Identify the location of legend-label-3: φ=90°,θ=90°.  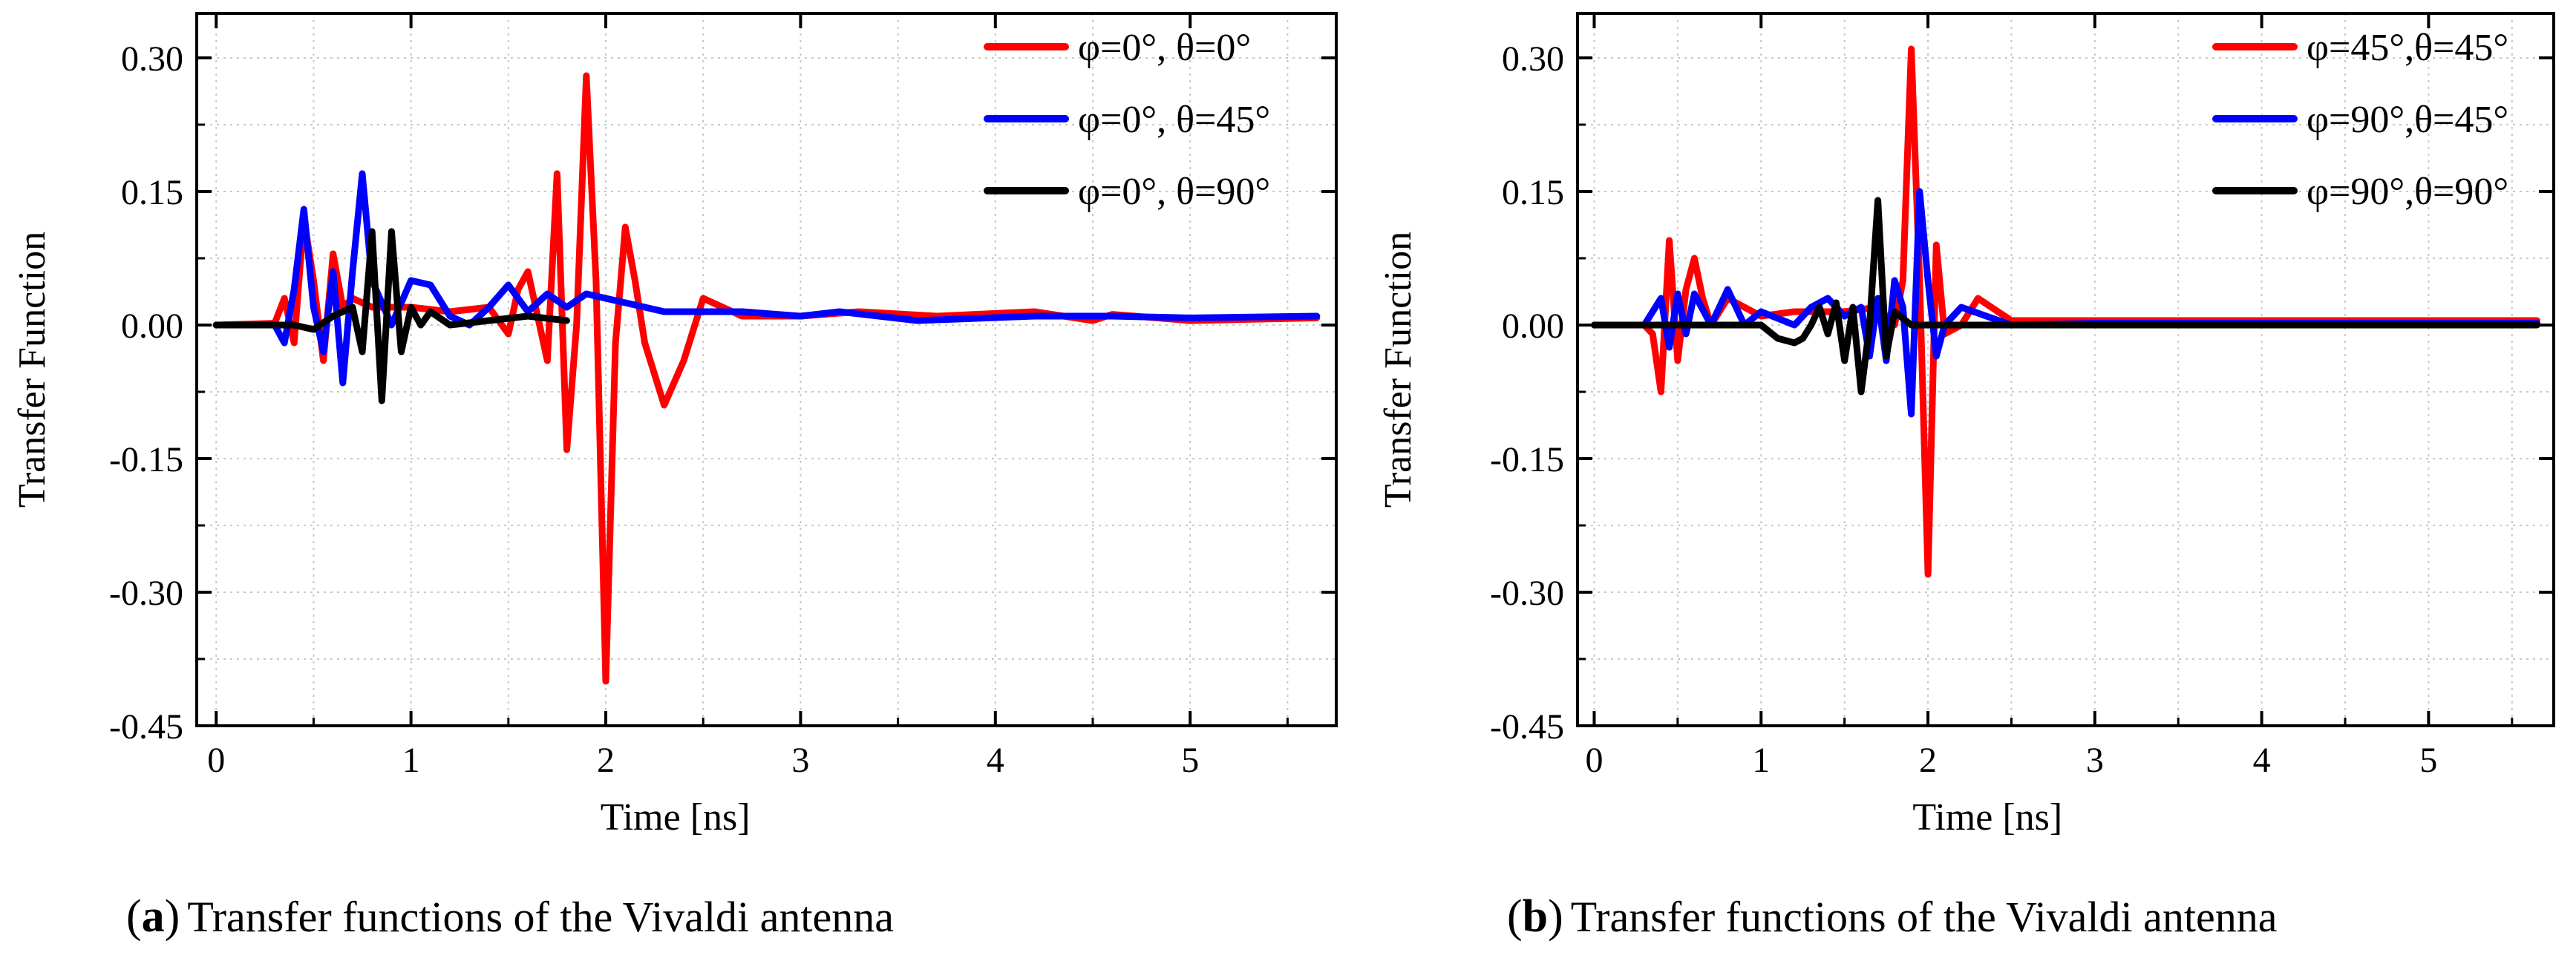
(2407, 192).